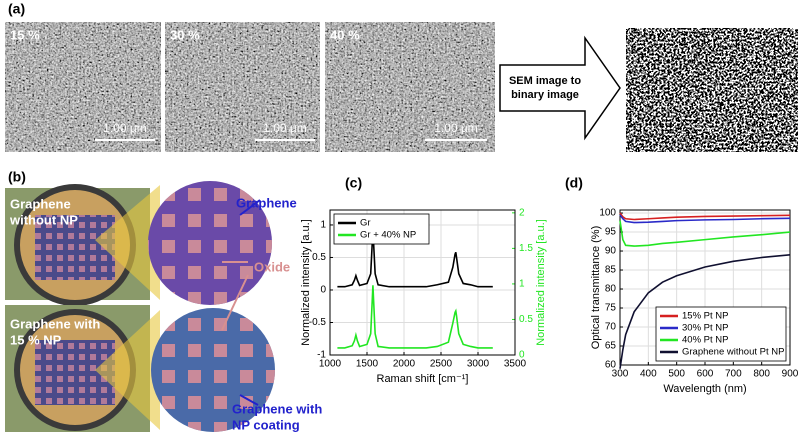 The width and height of the screenshot is (803, 439). What do you see at coordinates (16, 9) in the screenshot?
I see `panel-label: (a)` at bounding box center [16, 9].